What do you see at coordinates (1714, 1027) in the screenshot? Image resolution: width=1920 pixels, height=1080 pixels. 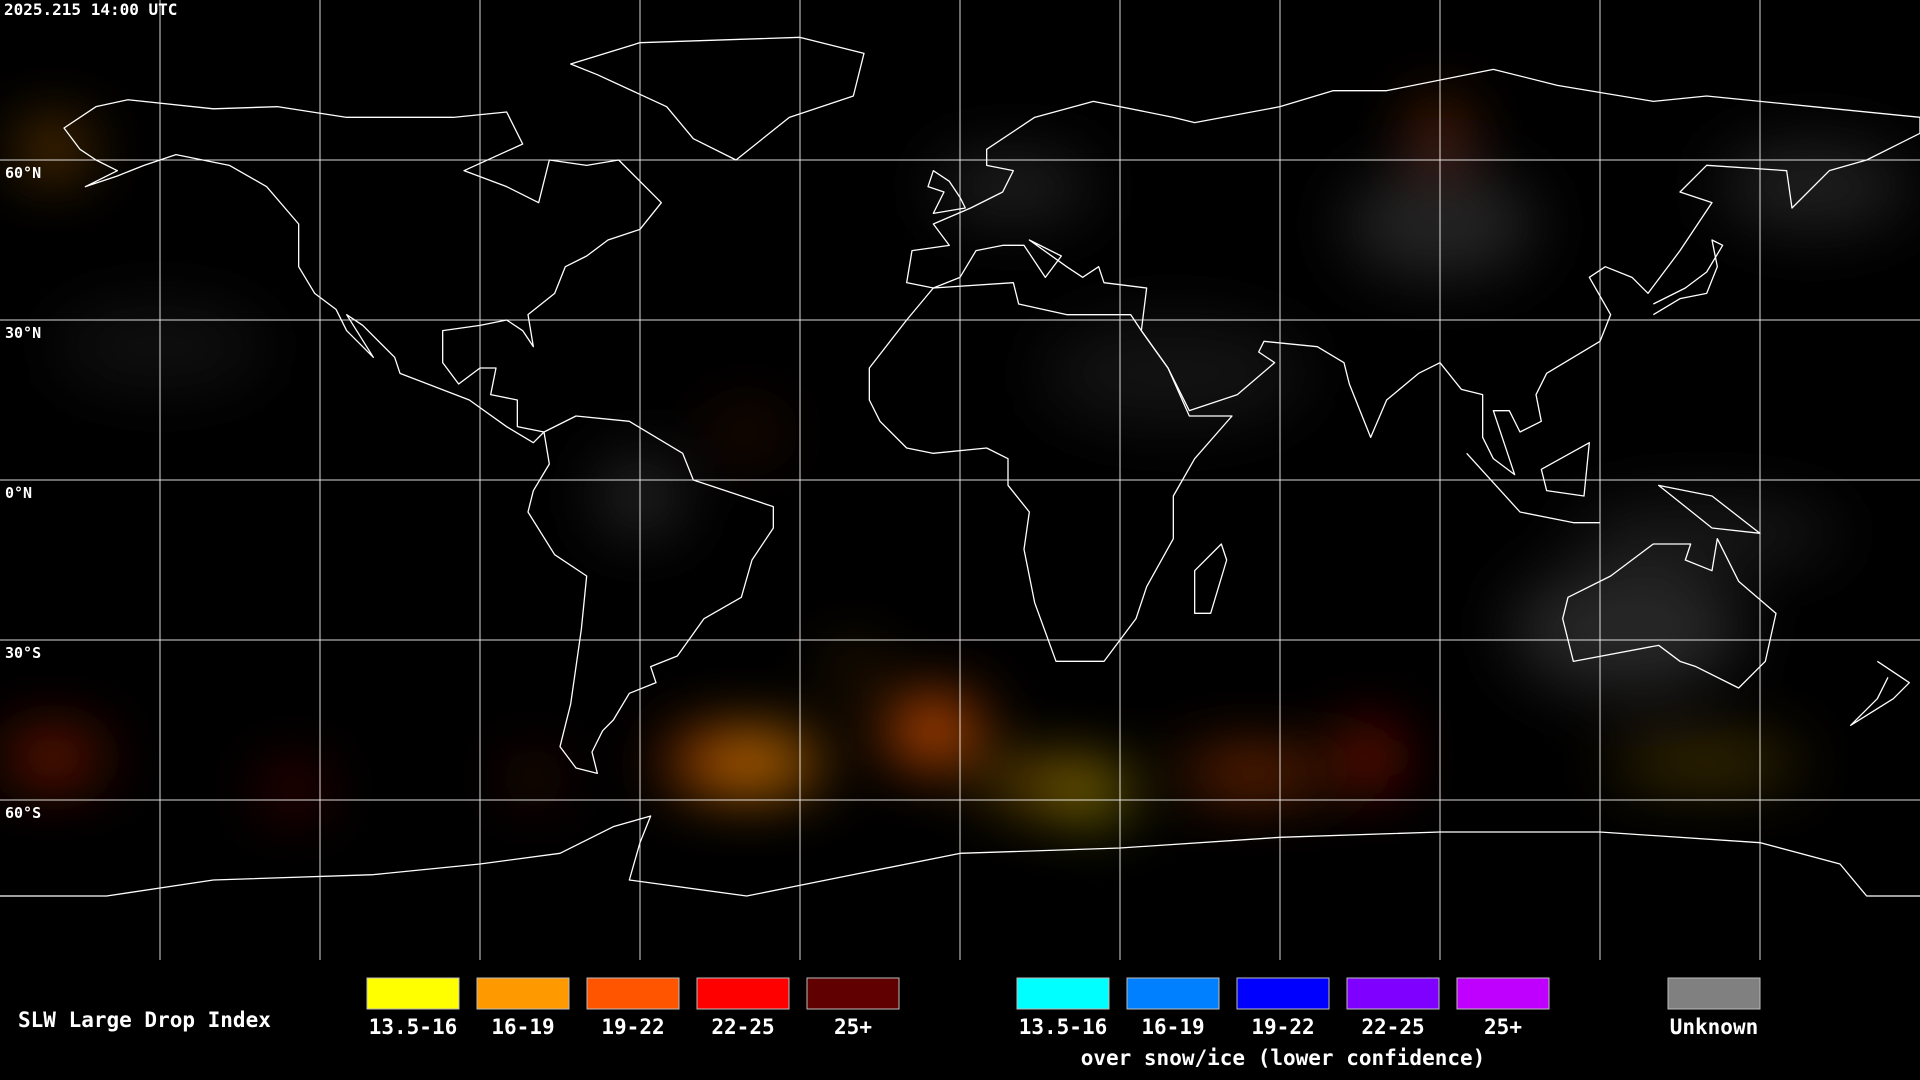 I see `legend-label: Unknown` at bounding box center [1714, 1027].